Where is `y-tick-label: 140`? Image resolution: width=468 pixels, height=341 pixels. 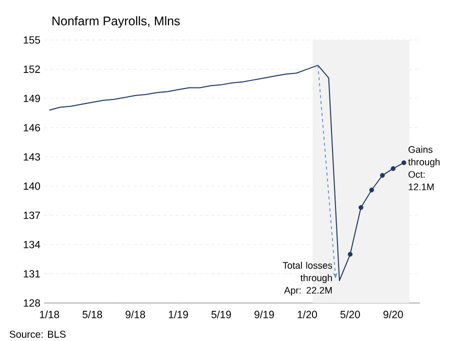 y-tick-label: 140 is located at coordinates (32, 186).